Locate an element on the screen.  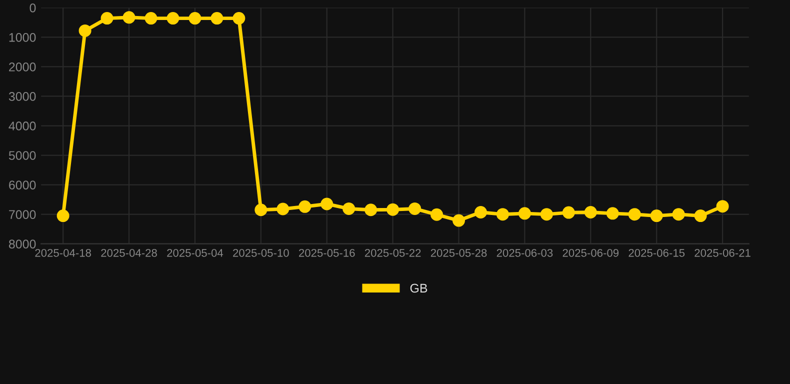
y-tick-label: 0 is located at coordinates (33, 7).